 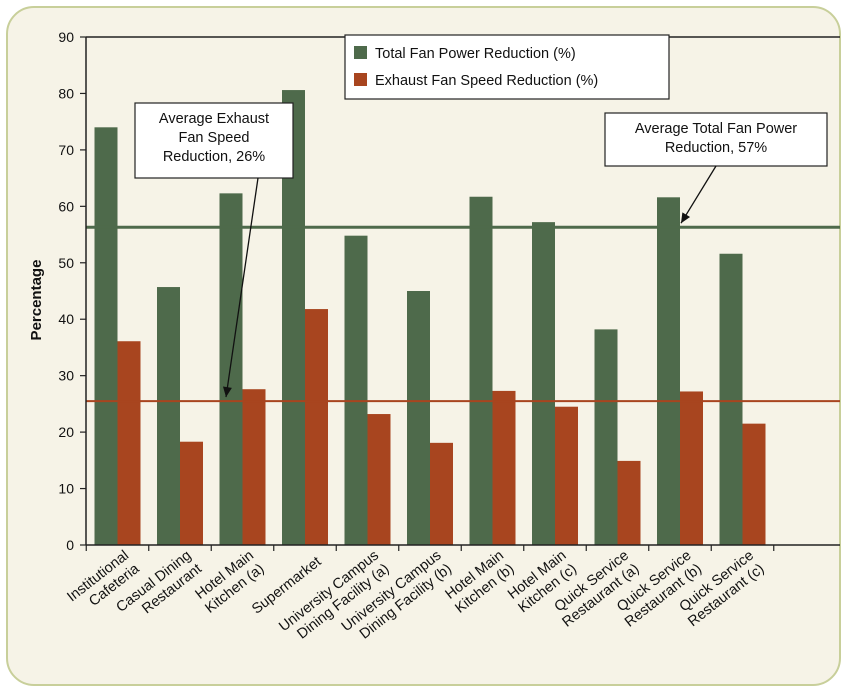 I want to click on y-tick-label: 70, so click(x=66, y=150).